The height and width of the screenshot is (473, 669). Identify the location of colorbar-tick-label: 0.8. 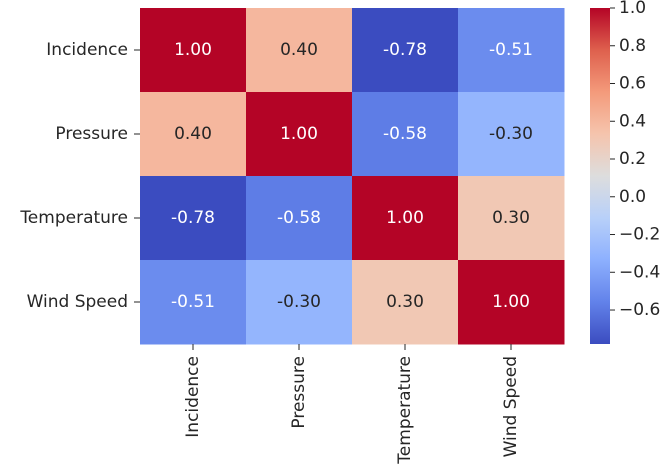
(632, 46).